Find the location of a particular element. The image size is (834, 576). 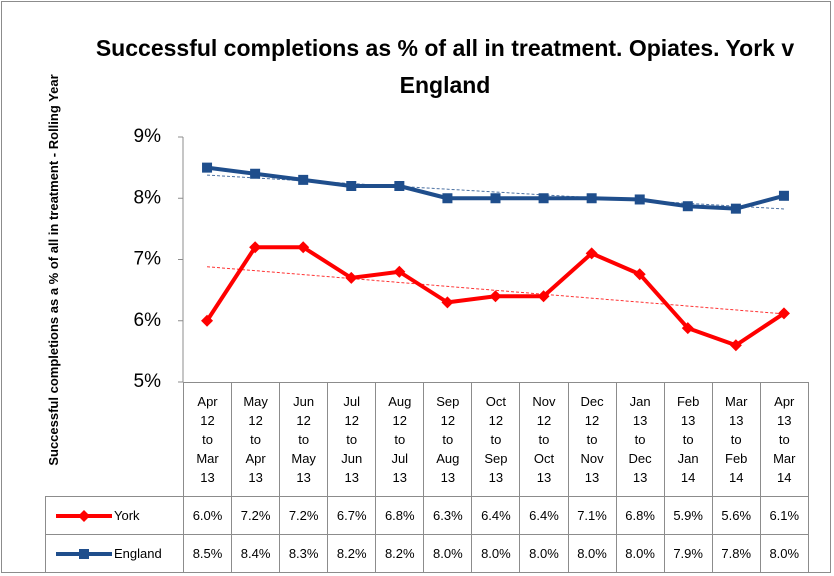

value-cell: 6.0% is located at coordinates (207, 515).